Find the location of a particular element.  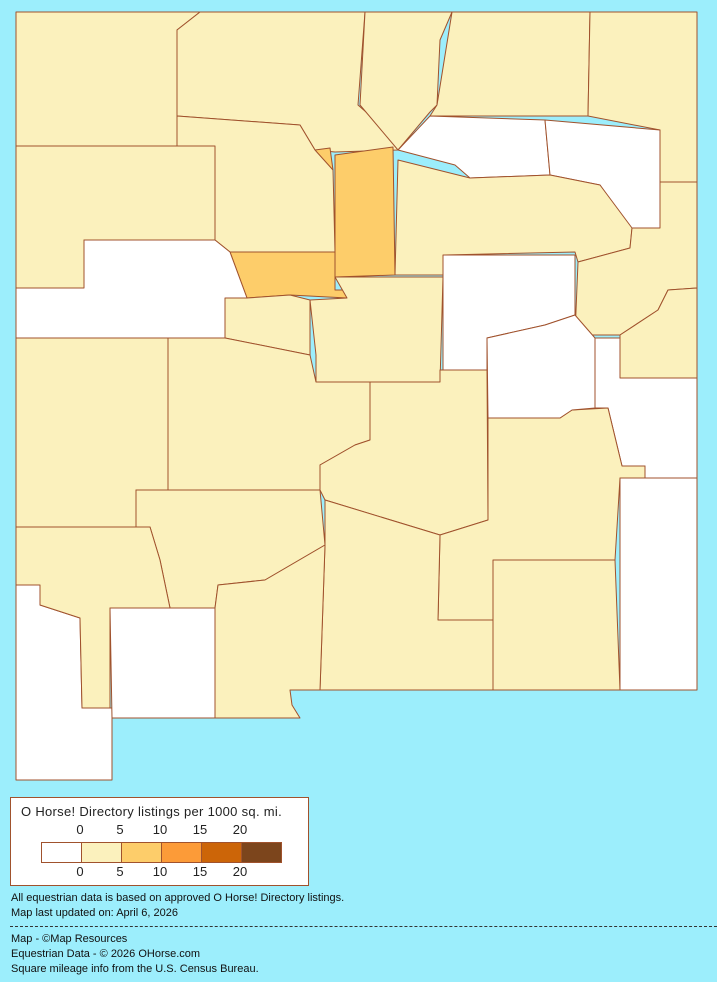

updated-note: Map last updated on: April 6, 2026 is located at coordinates (94, 913).